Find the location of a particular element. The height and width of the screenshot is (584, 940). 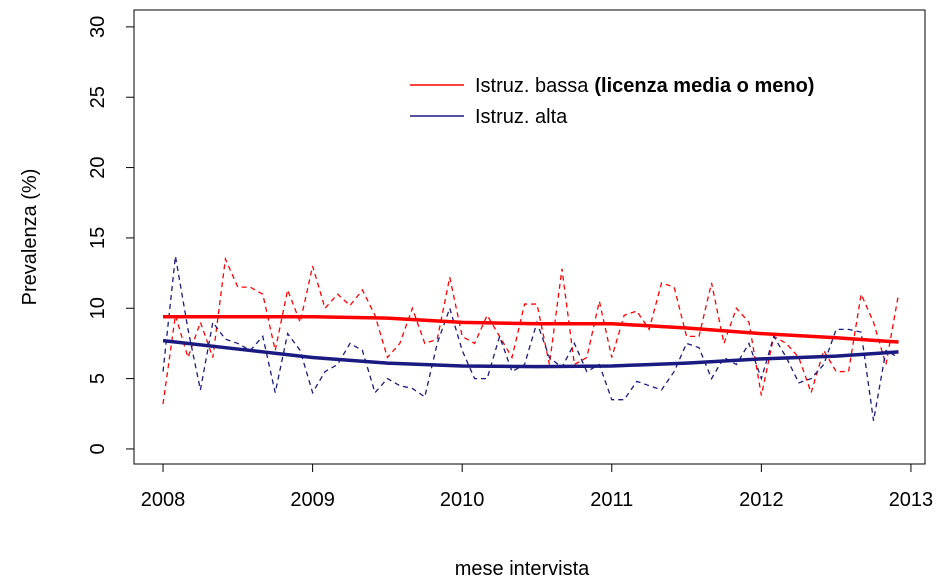

legend-text: Istruz. alta is located at coordinates (521, 117).